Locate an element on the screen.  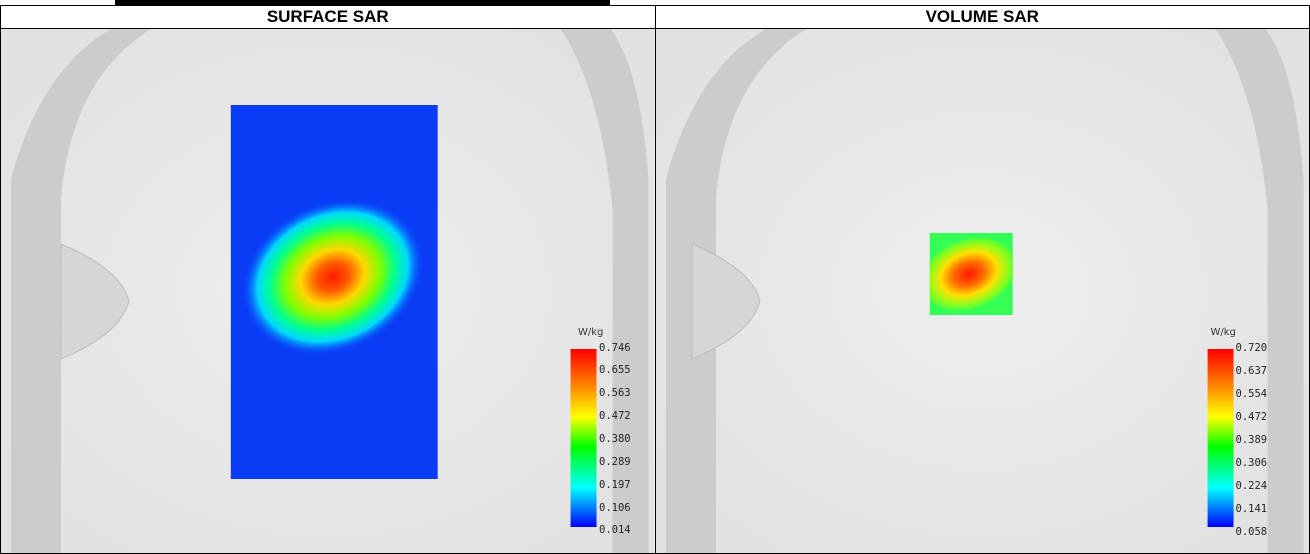
volume-sar-heatmap is located at coordinates (971, 274).